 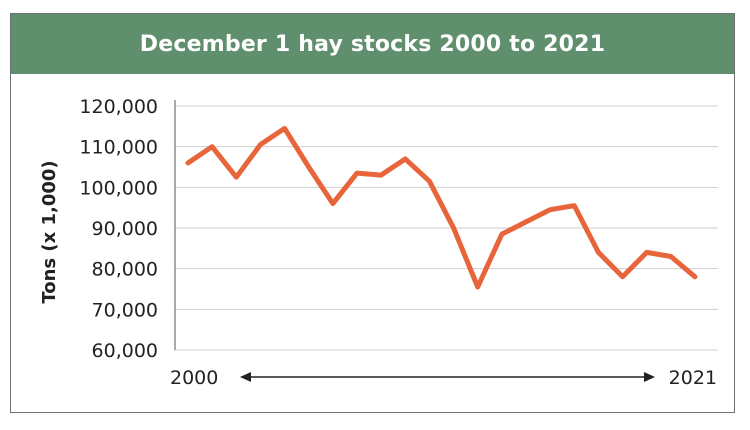 What do you see at coordinates (125, 229) in the screenshot?
I see `y-tick-label: 90,000` at bounding box center [125, 229].